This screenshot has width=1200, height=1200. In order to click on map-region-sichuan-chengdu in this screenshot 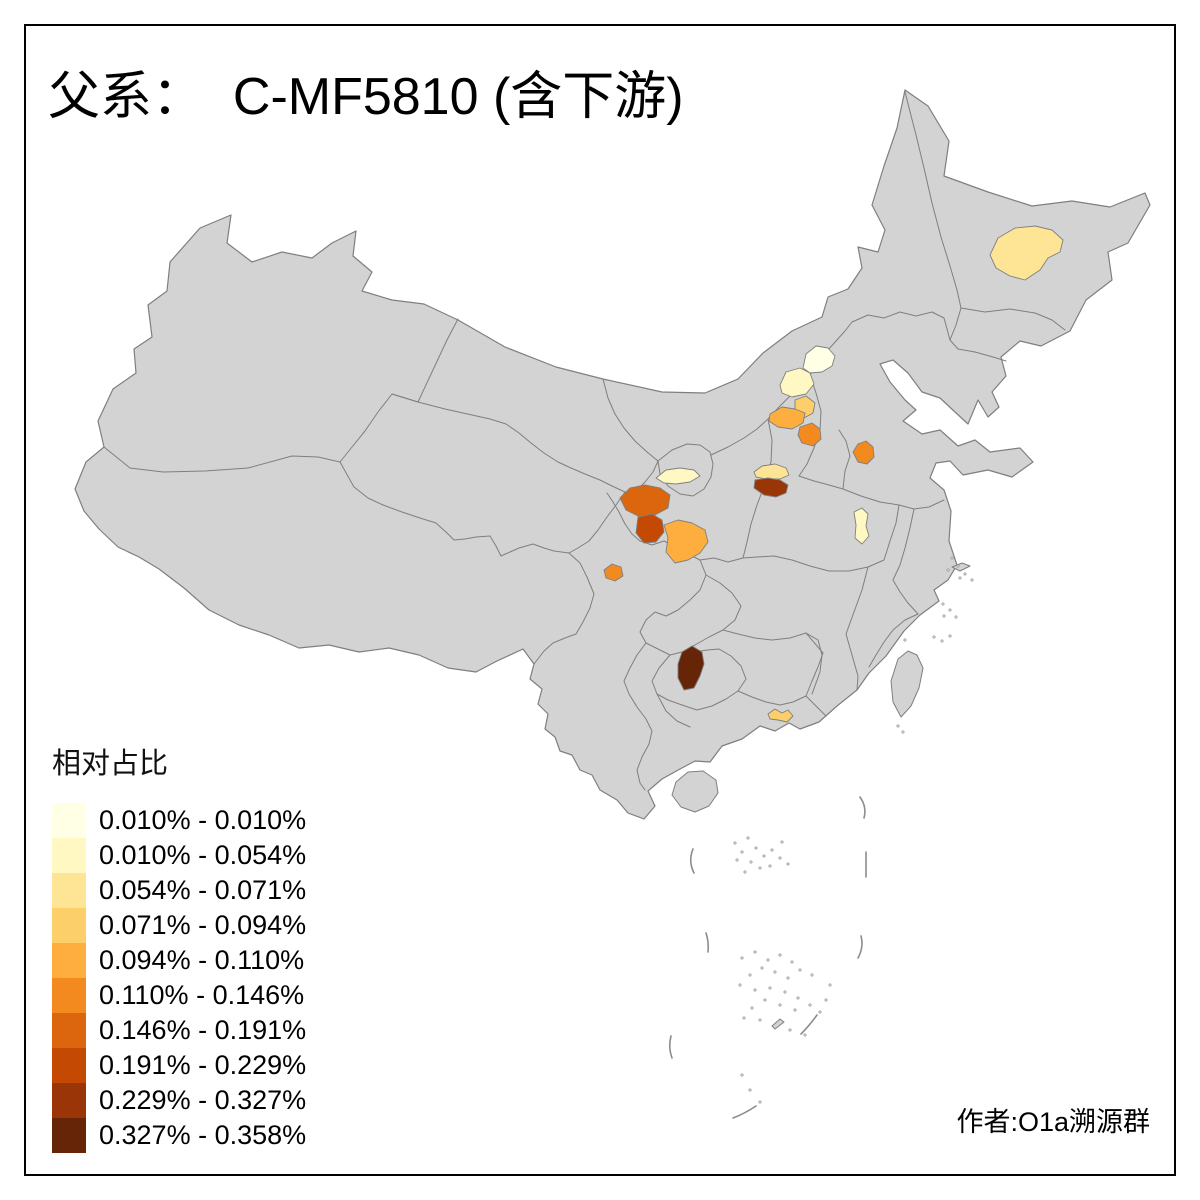, I will do `click(613, 572)`.